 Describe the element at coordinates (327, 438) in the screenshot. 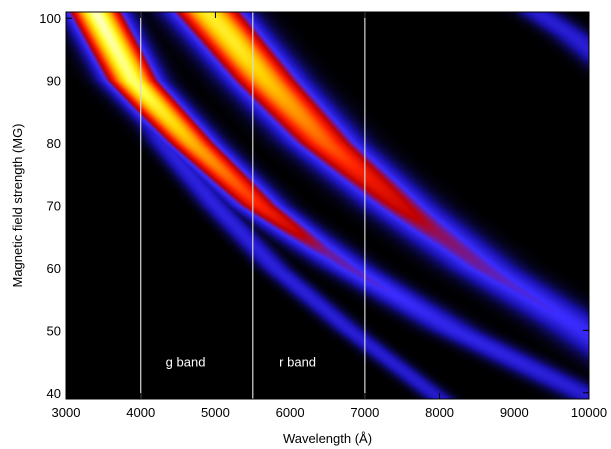

I see `x-axis-title: Wavelength (Å)` at that location.